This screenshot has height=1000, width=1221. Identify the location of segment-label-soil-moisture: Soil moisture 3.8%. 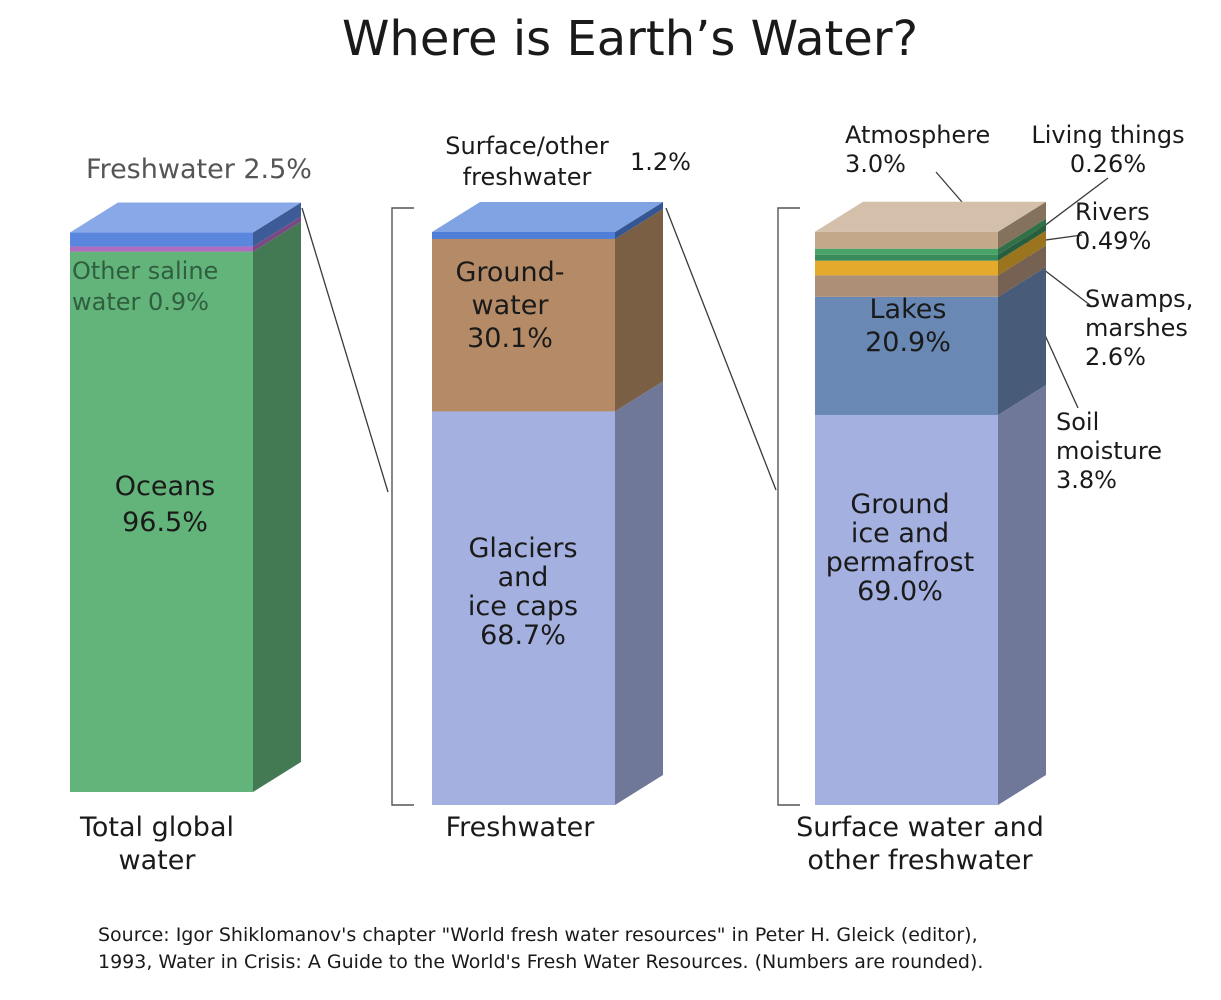
(1109, 451).